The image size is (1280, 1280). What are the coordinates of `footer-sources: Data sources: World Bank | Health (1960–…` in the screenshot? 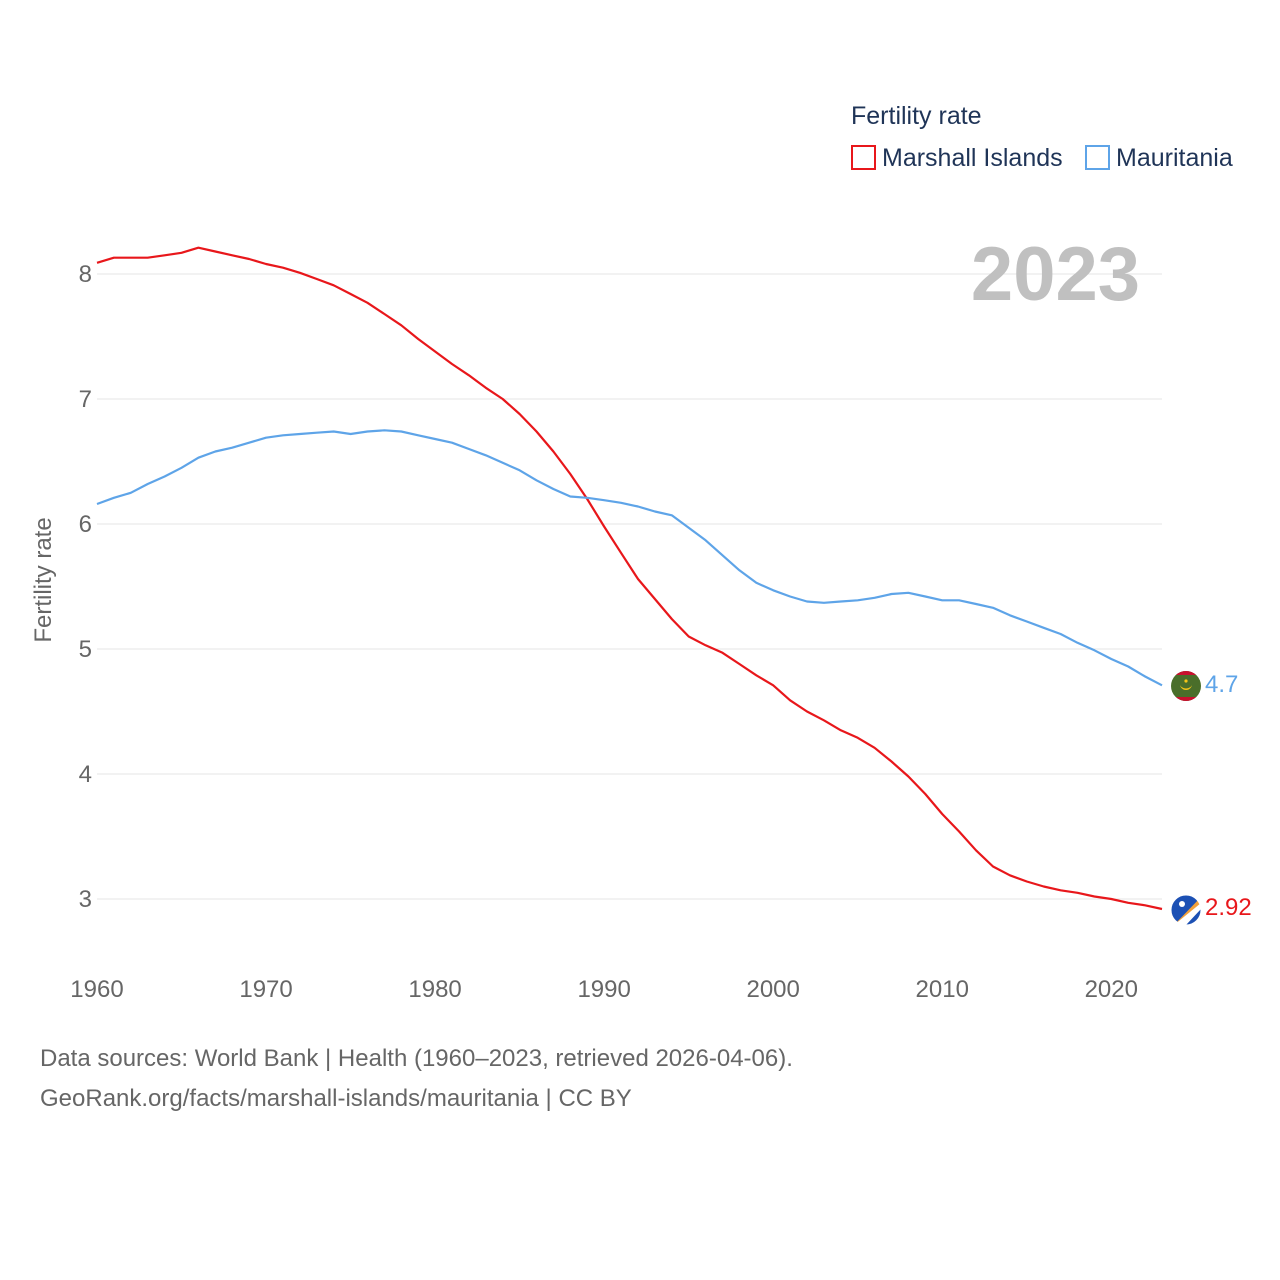 It's located at (416, 1058).